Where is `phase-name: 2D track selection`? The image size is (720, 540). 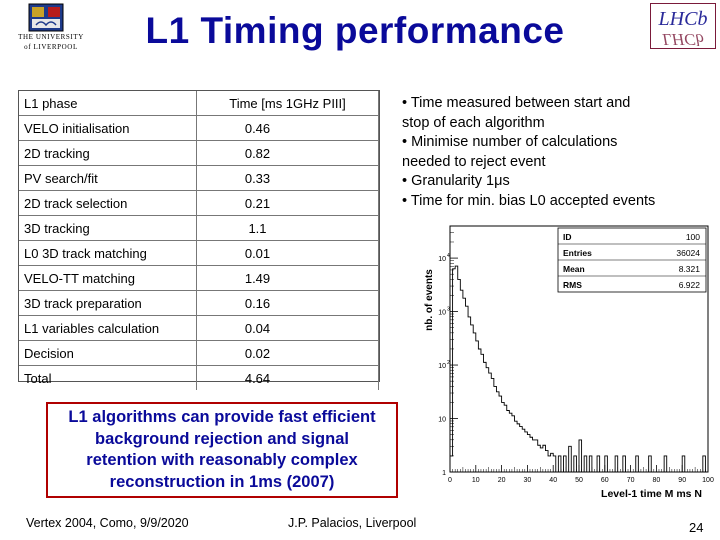 phase-name: 2D track selection is located at coordinates (108, 203).